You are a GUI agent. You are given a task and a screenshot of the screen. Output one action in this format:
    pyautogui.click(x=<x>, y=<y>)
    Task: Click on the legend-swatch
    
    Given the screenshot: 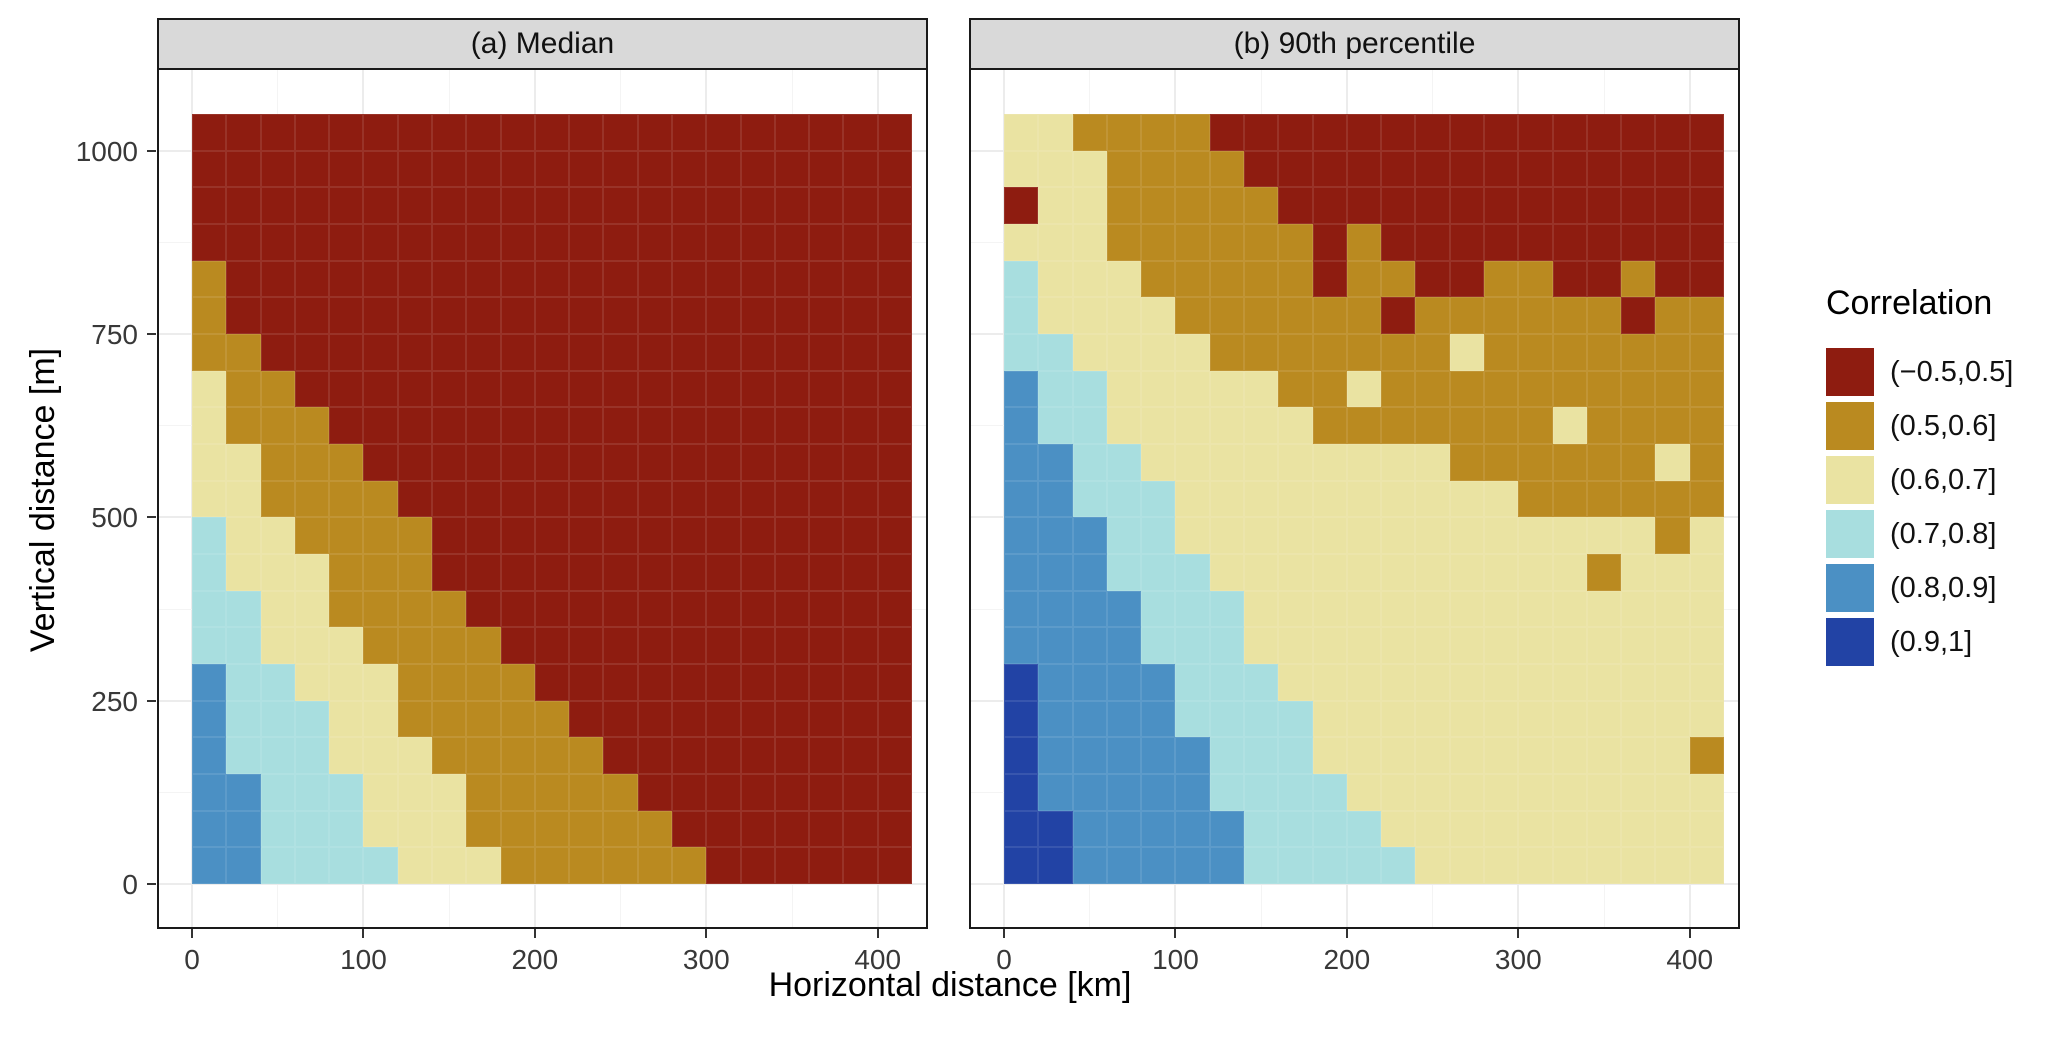 What is the action you would take?
    pyautogui.click(x=1850, y=642)
    